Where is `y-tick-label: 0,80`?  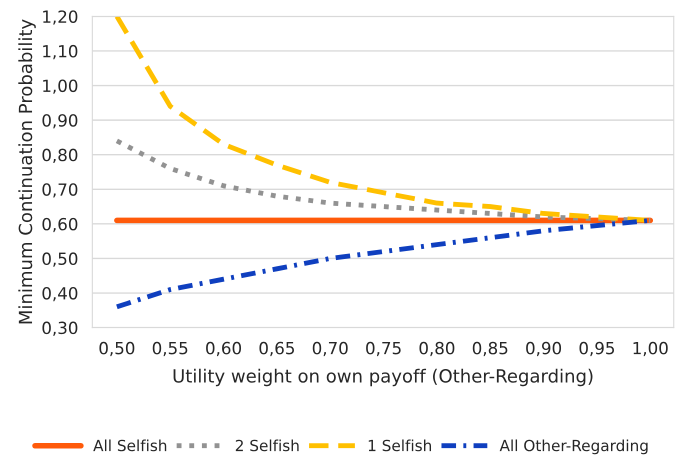
y-tick-label: 0,80 is located at coordinates (60, 155).